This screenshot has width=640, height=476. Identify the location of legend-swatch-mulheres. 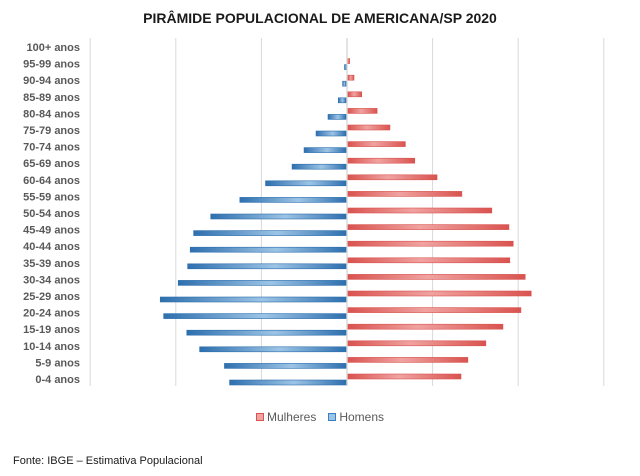
(259, 417).